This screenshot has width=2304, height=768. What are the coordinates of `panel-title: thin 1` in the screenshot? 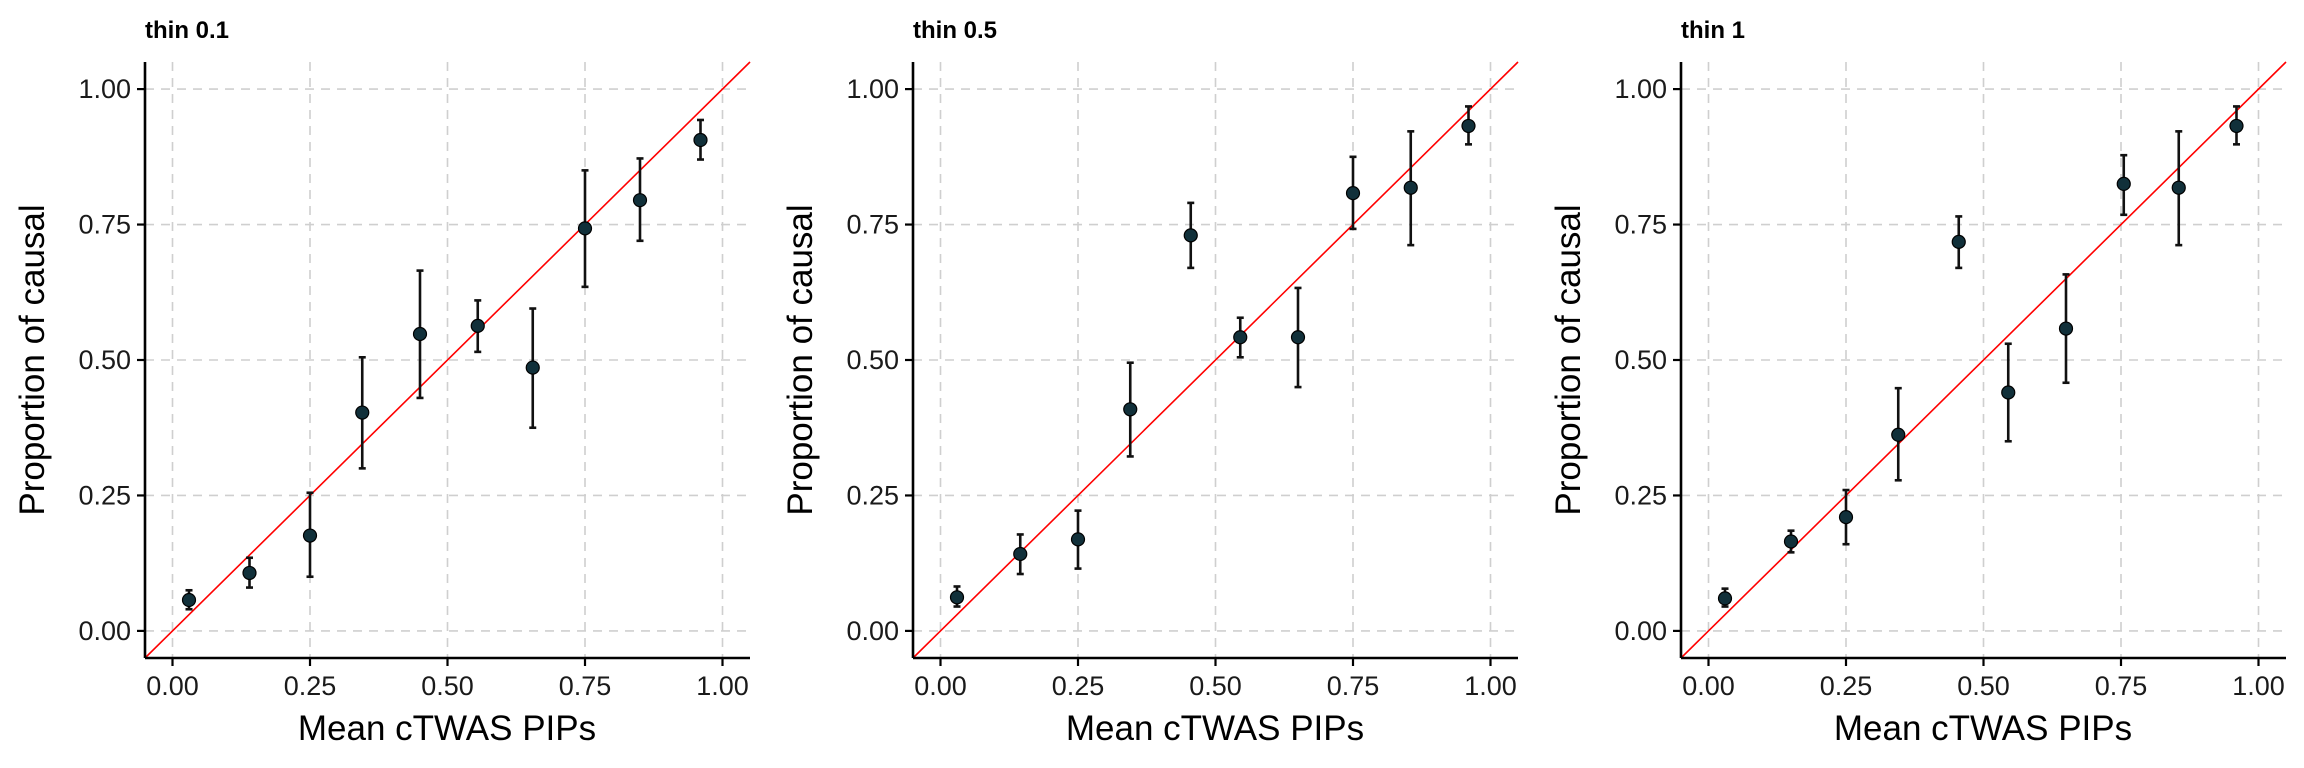 It's located at (1713, 30).